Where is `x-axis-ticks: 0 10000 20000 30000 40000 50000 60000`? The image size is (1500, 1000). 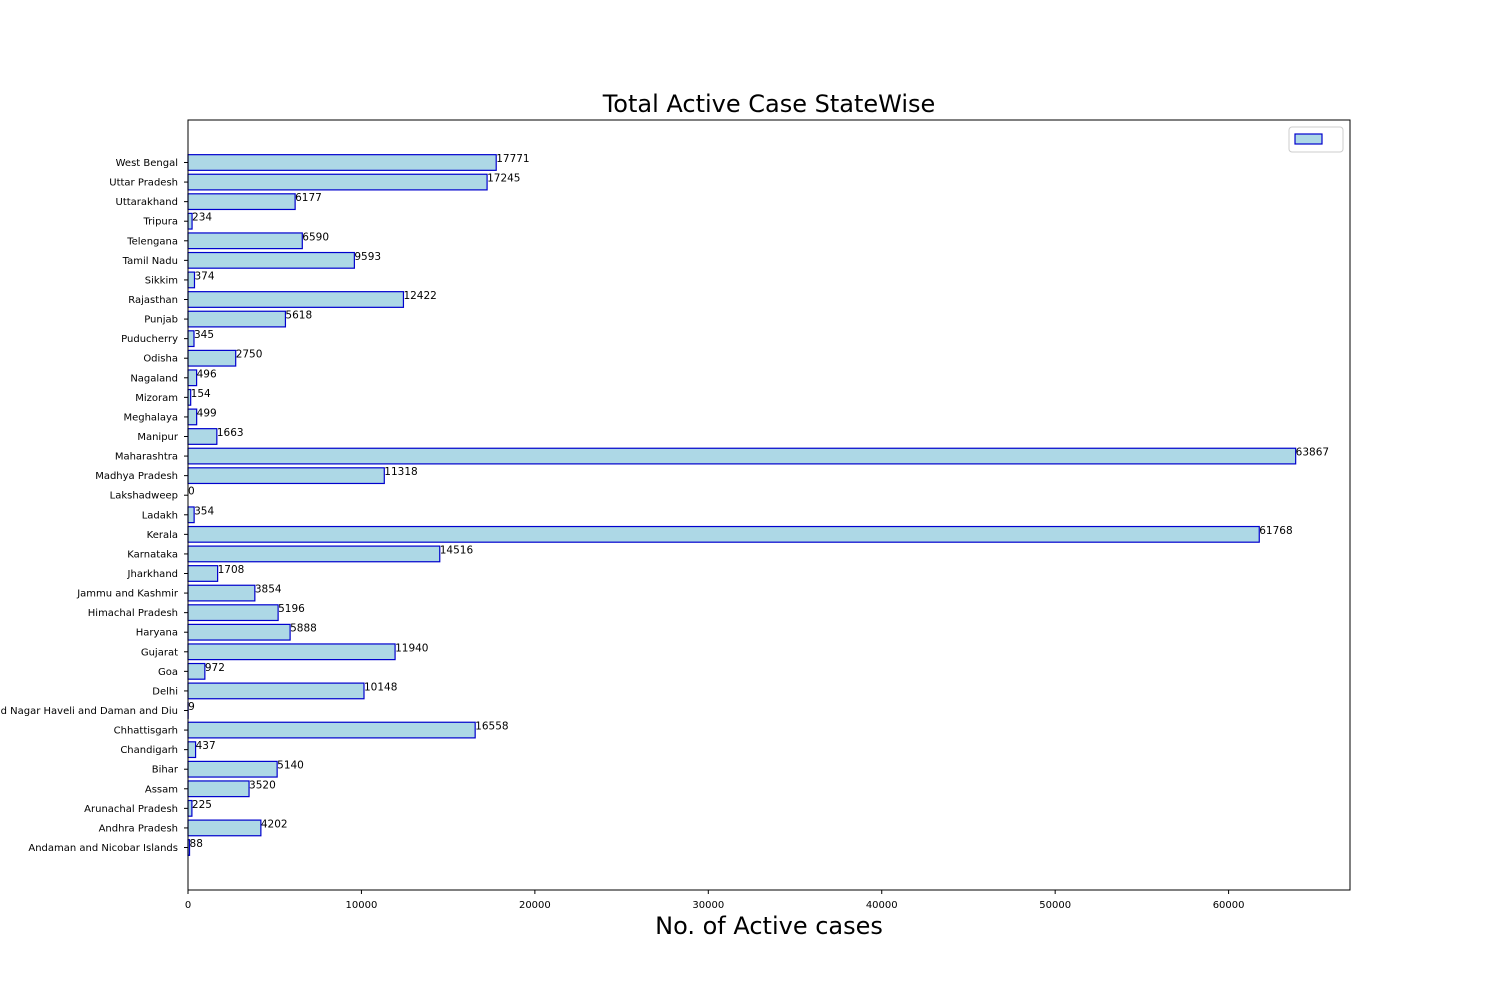
x-axis-ticks: 0 10000 20000 30000 40000 50000 60000 is located at coordinates (715, 900).